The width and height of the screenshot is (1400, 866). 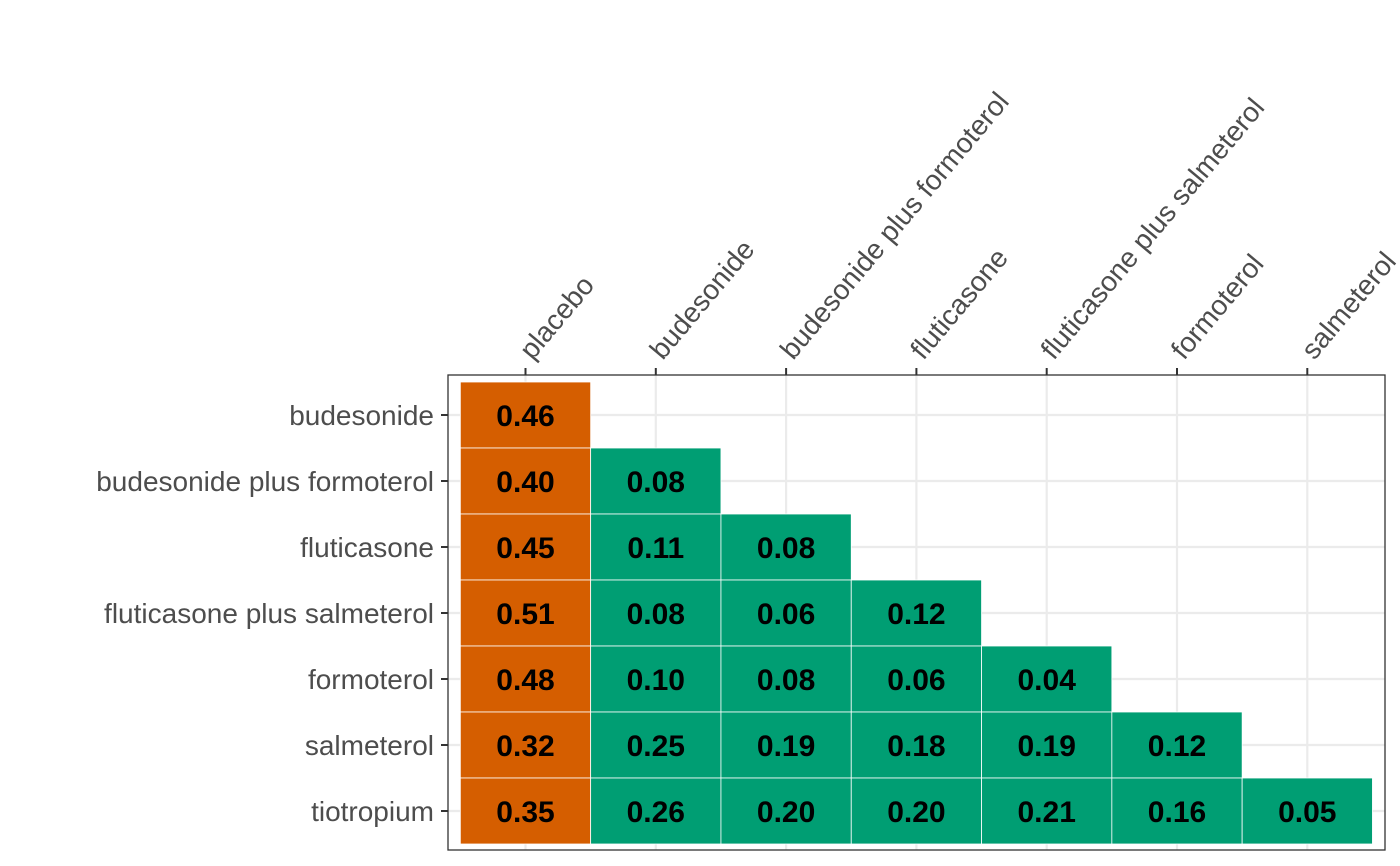 What do you see at coordinates (655, 548) in the screenshot?
I see `cell-value-label: 0.11` at bounding box center [655, 548].